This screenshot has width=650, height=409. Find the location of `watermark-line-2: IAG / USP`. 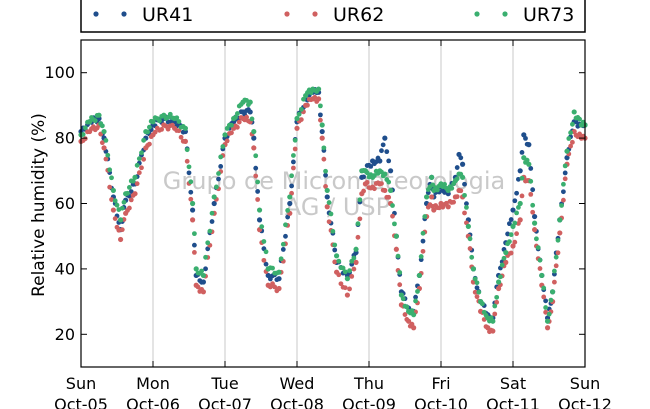

watermark-line-2: IAG / USP is located at coordinates (334, 207).